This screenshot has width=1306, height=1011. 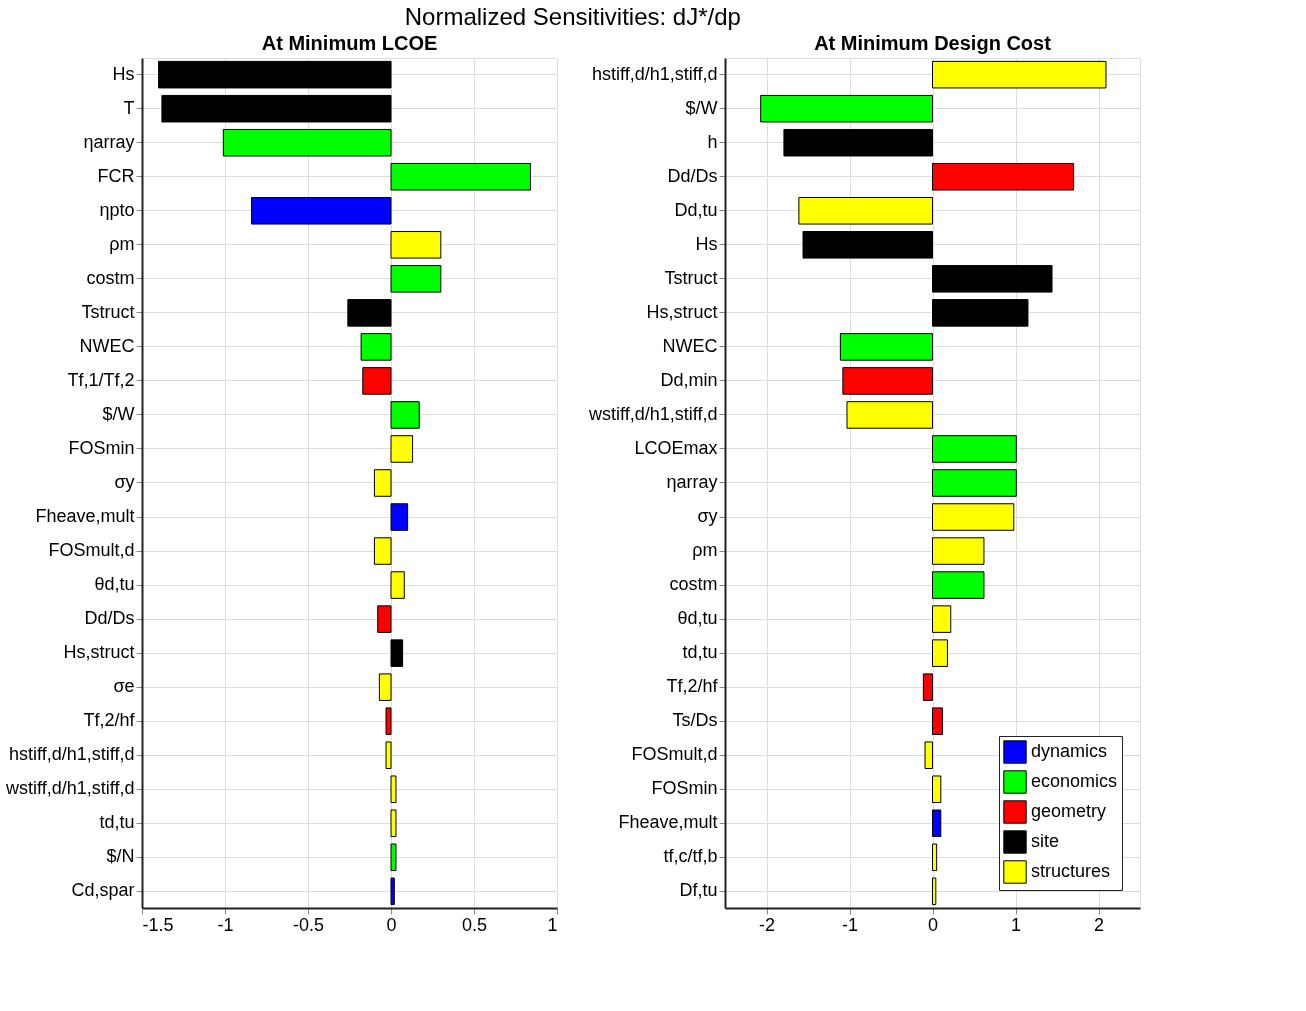 What do you see at coordinates (1099, 924) in the screenshot?
I see `x-tick-label: 2` at bounding box center [1099, 924].